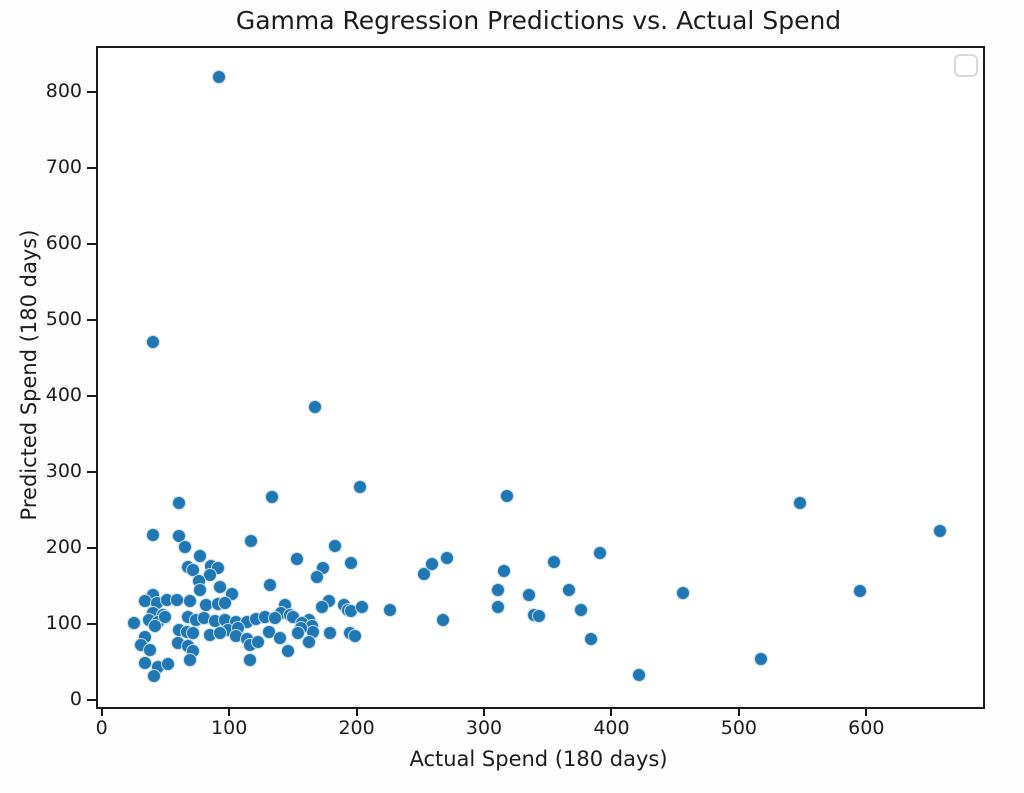 Image resolution: width=1024 pixels, height=793 pixels. I want to click on y-tick-label: 300, so click(63, 471).